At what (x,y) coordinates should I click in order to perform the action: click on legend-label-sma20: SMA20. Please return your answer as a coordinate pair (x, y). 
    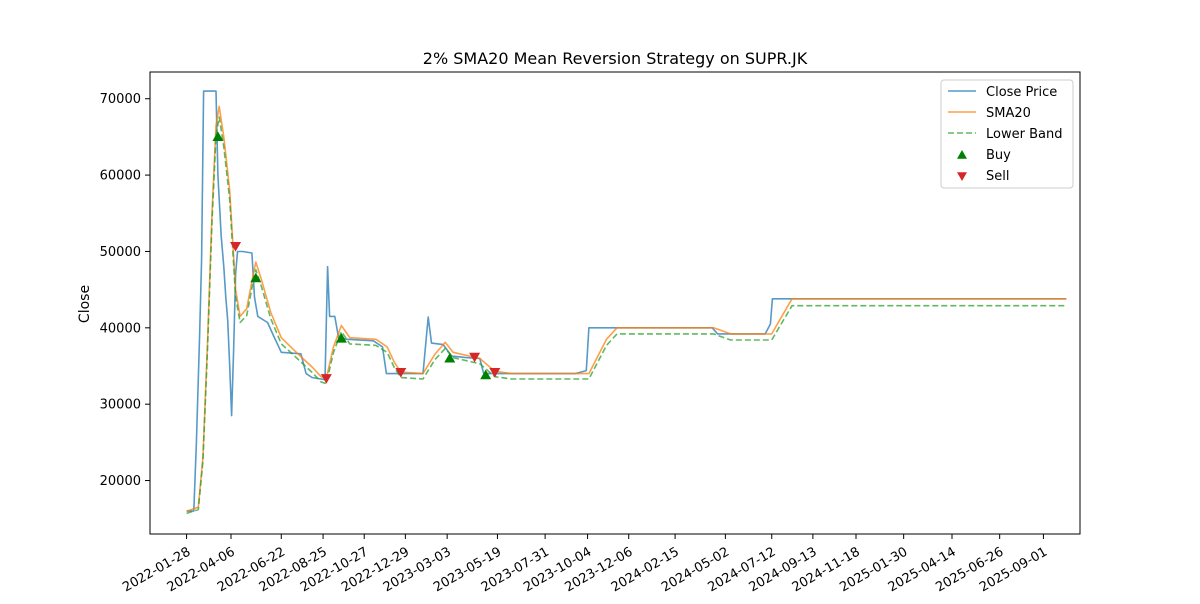
    Looking at the image, I should click on (1008, 113).